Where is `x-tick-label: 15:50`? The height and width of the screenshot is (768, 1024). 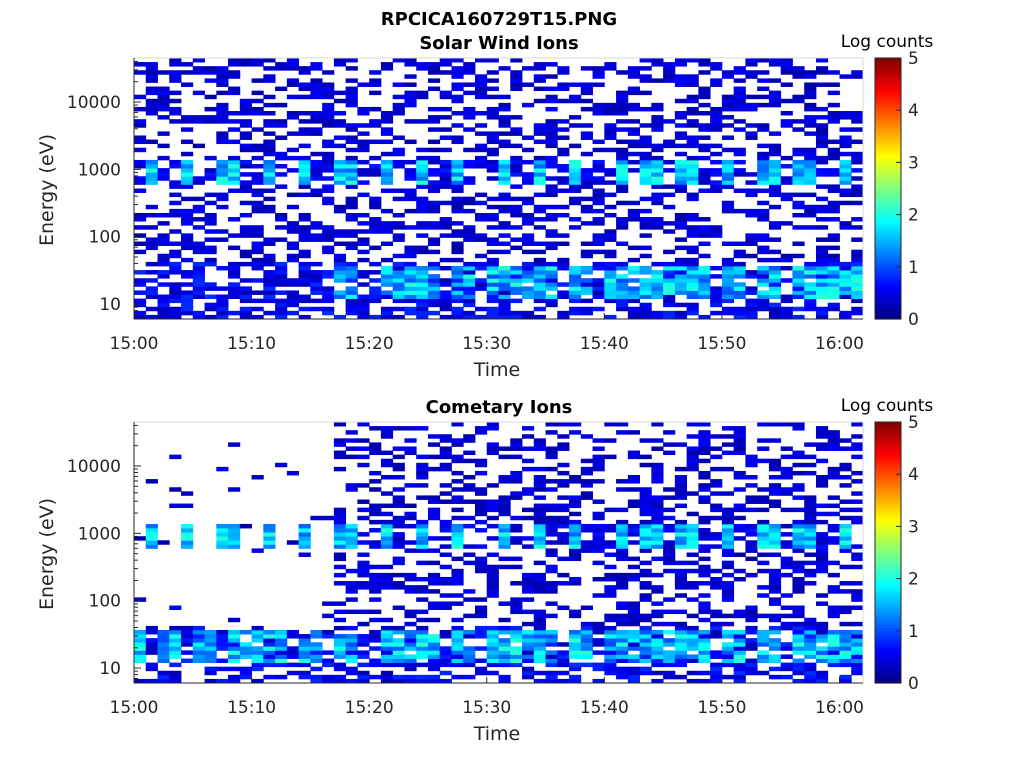
x-tick-label: 15:50 is located at coordinates (721, 344).